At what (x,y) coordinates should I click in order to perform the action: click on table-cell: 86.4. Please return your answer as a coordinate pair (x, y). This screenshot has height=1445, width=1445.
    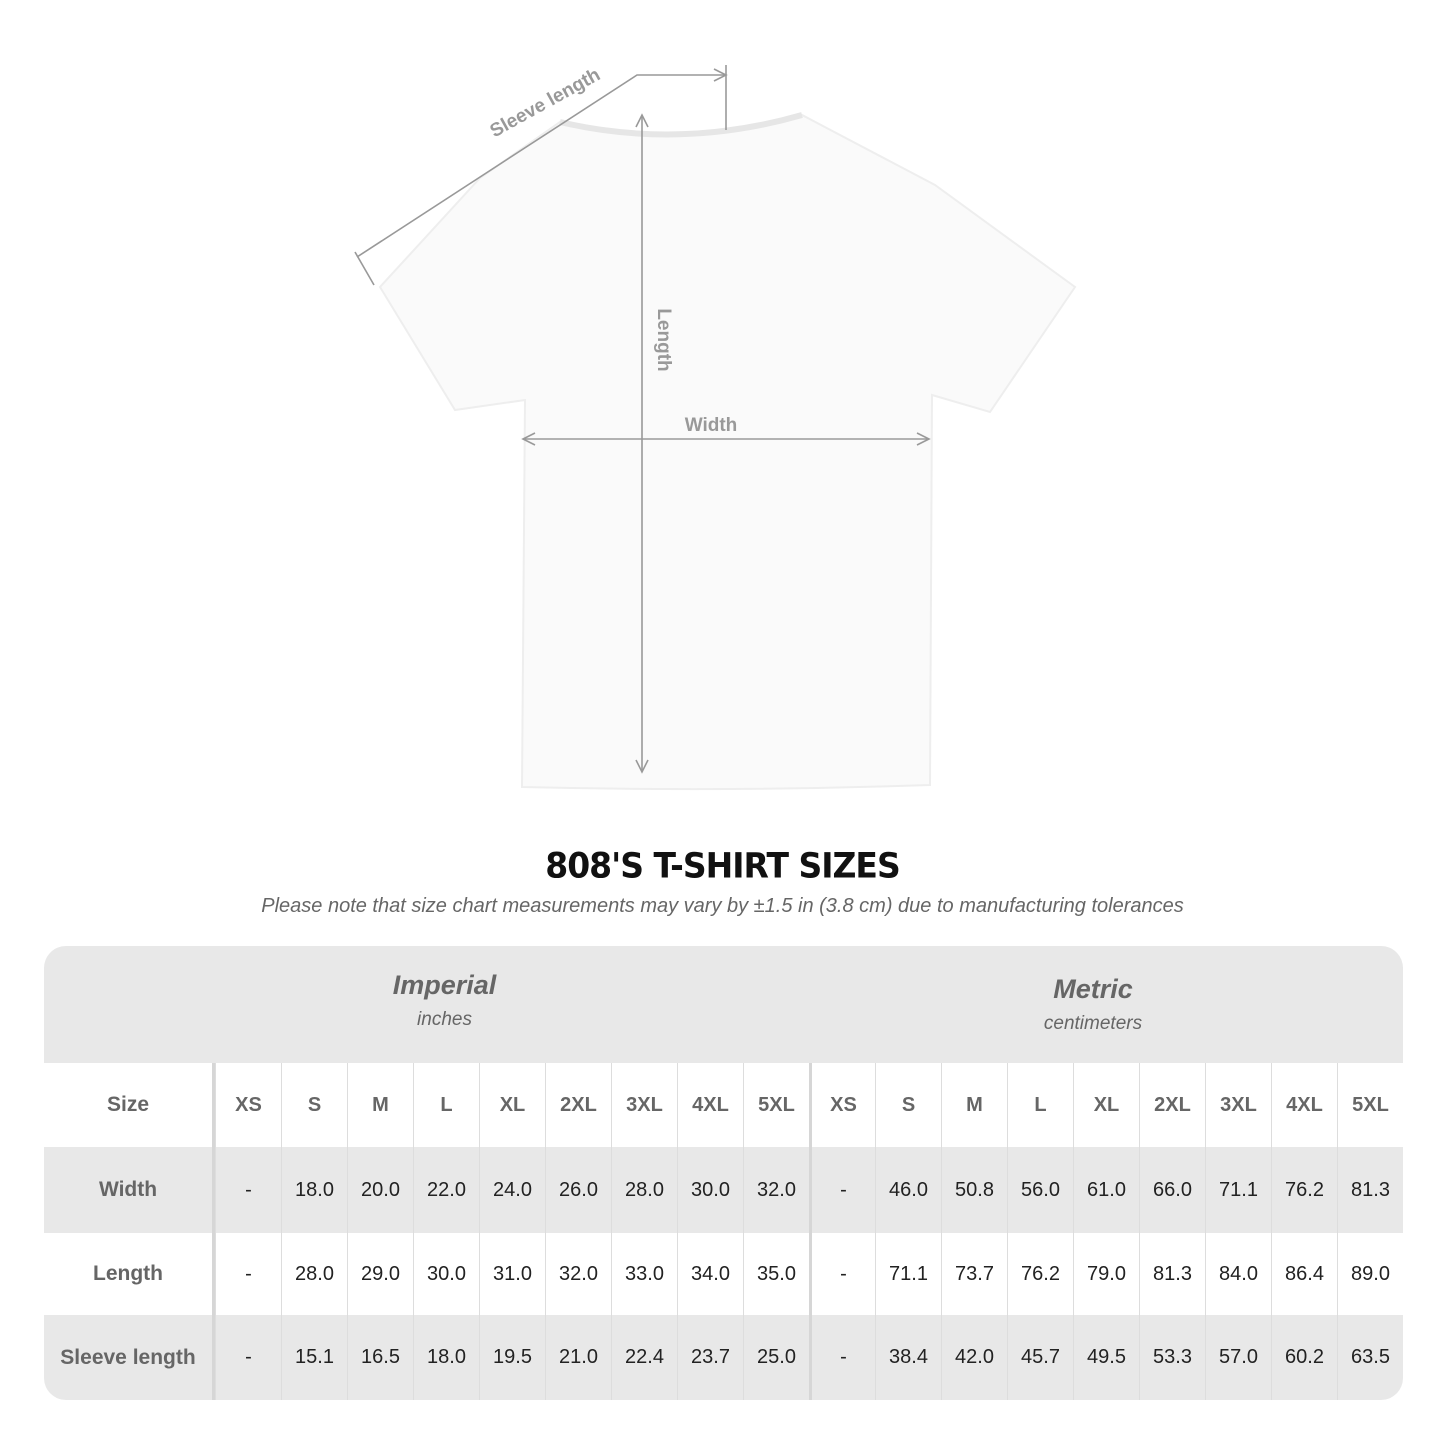
    Looking at the image, I should click on (1304, 1274).